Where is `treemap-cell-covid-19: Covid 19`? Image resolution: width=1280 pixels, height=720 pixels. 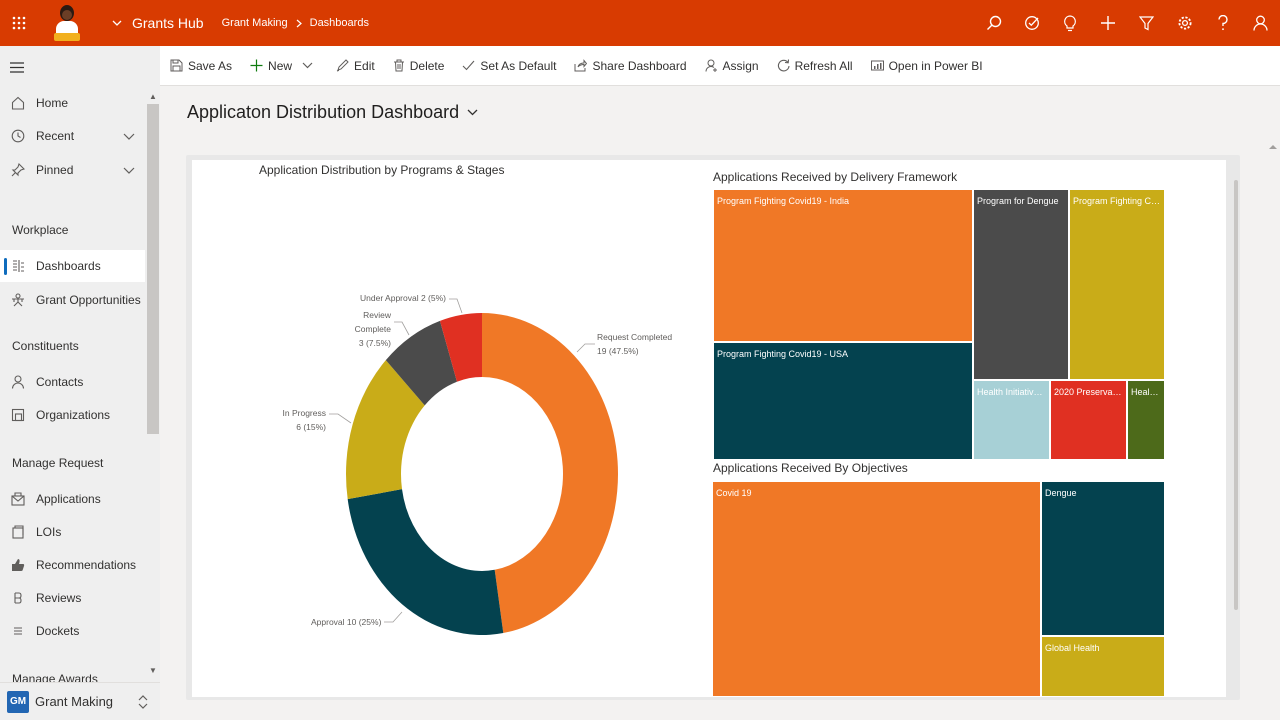 treemap-cell-covid-19: Covid 19 is located at coordinates (876, 589).